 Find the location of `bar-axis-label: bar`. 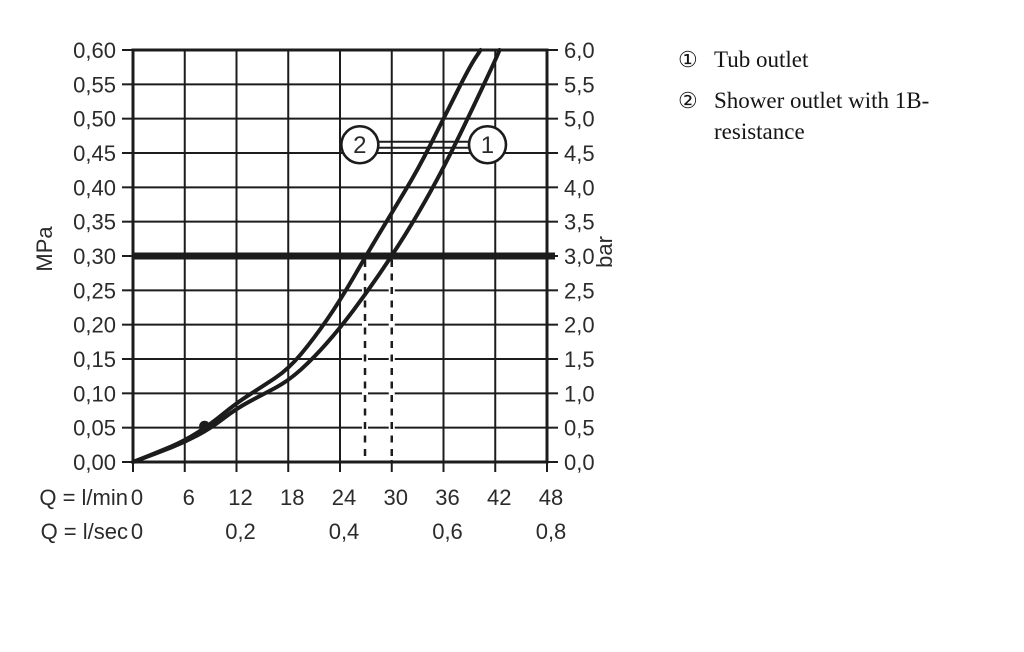

bar-axis-label: bar is located at coordinates (604, 252).